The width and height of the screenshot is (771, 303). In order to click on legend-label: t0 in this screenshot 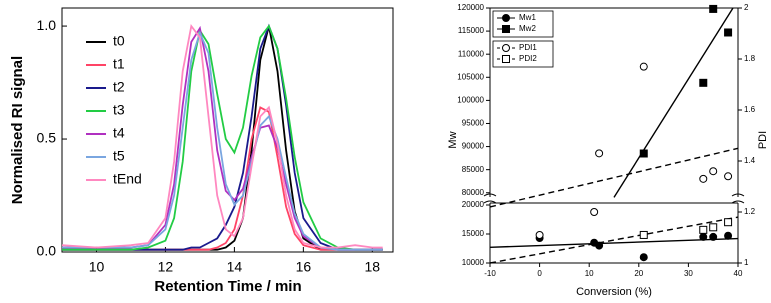, I will do `click(119, 41)`.